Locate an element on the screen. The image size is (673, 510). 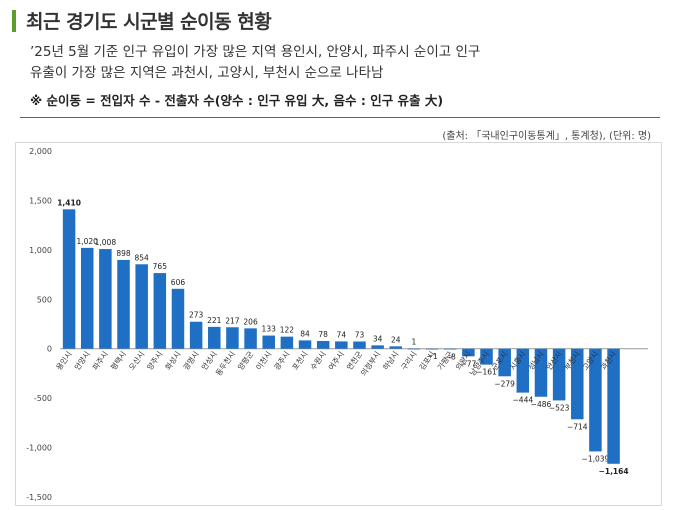
data-label: −714 is located at coordinates (577, 426).